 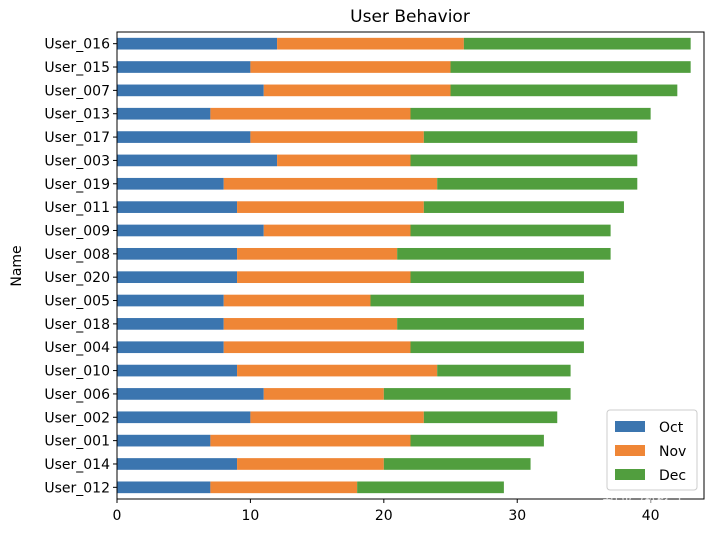 I want to click on bar-user-020-nov, so click(x=324, y=277).